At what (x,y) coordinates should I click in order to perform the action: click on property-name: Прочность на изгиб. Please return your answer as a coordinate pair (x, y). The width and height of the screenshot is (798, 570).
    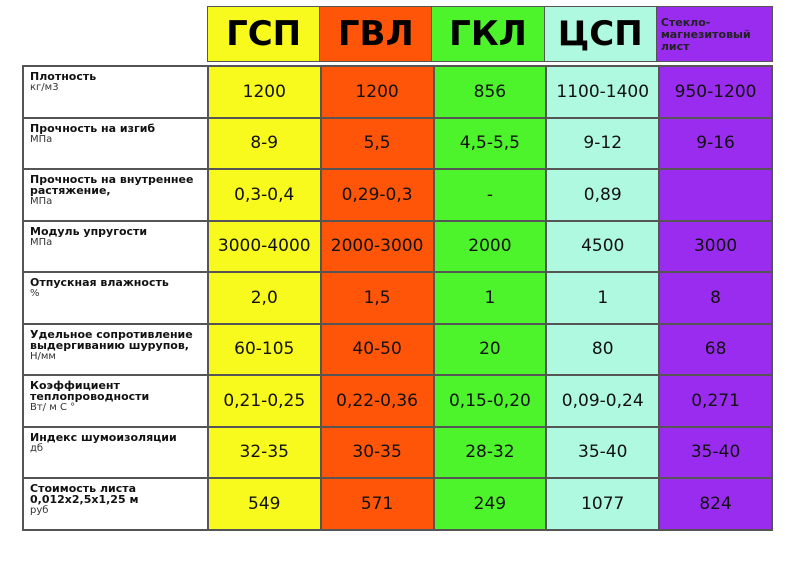
    Looking at the image, I should click on (93, 128).